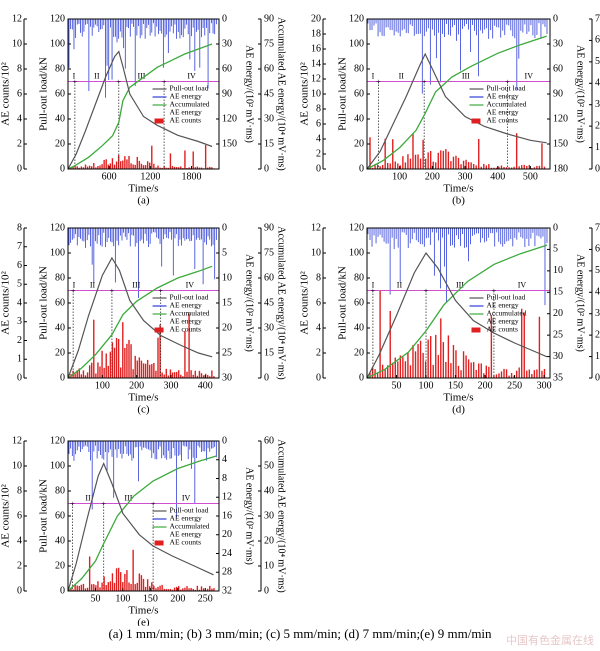  I want to click on energy-tick-label: 180, so click(560, 168).